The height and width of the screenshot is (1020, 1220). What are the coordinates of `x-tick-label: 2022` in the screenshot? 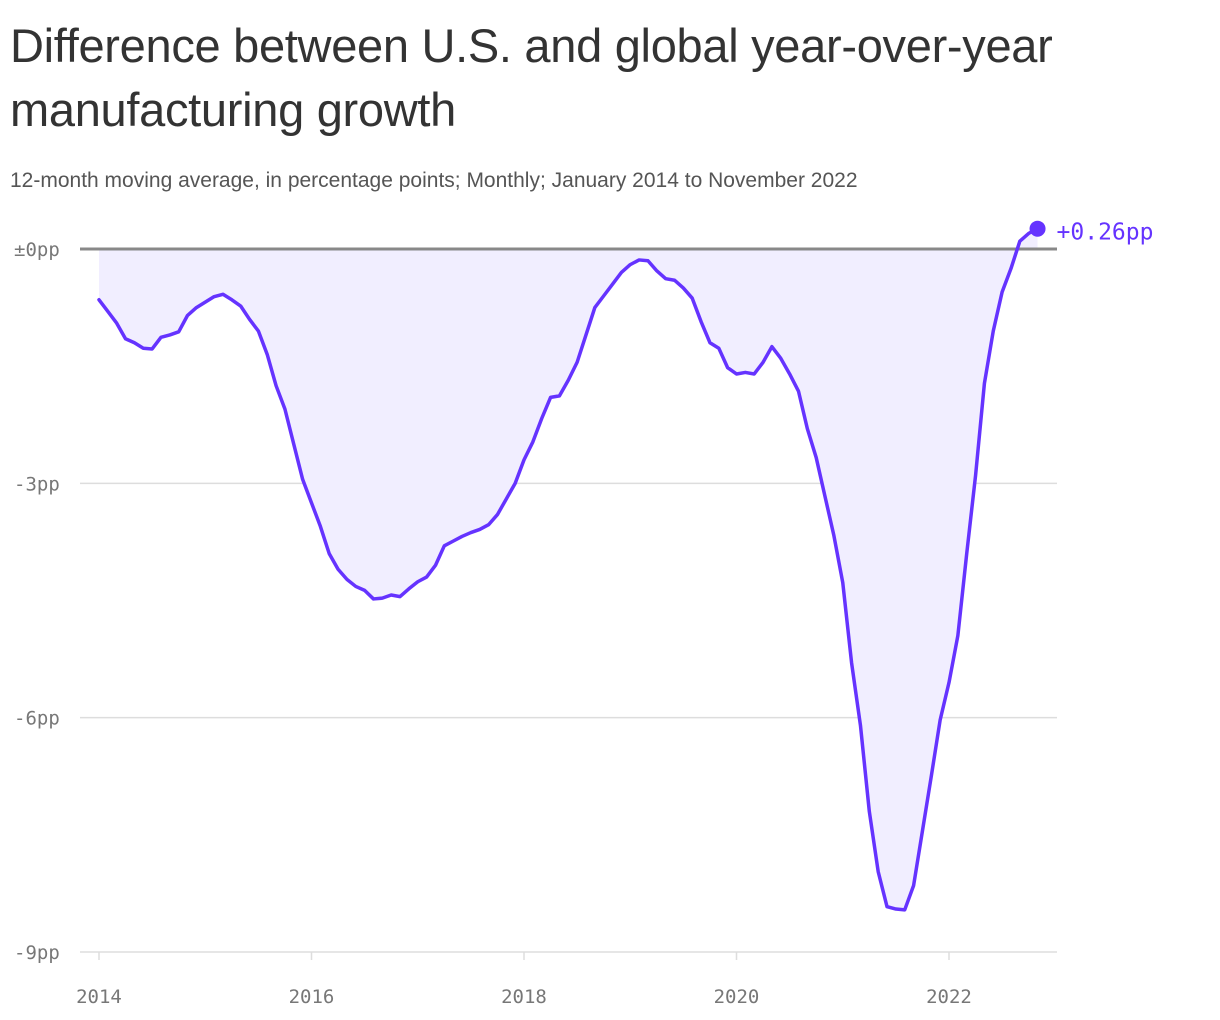 It's located at (949, 997).